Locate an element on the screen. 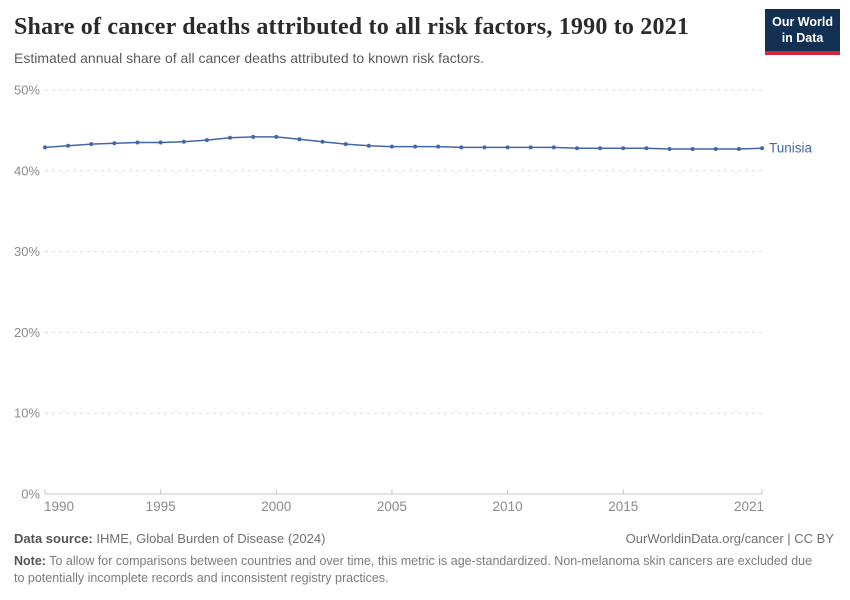 The height and width of the screenshot is (600, 850). series-line is located at coordinates (403, 143).